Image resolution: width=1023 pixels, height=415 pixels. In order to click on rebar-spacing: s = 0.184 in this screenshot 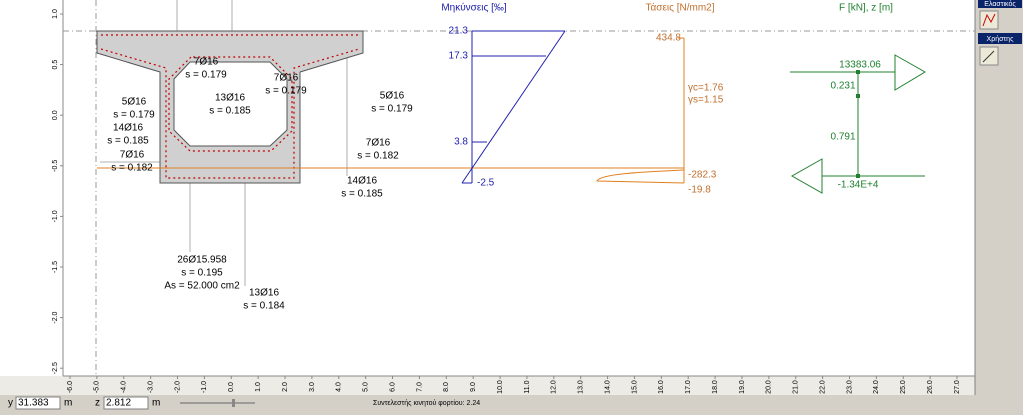, I will do `click(264, 306)`.